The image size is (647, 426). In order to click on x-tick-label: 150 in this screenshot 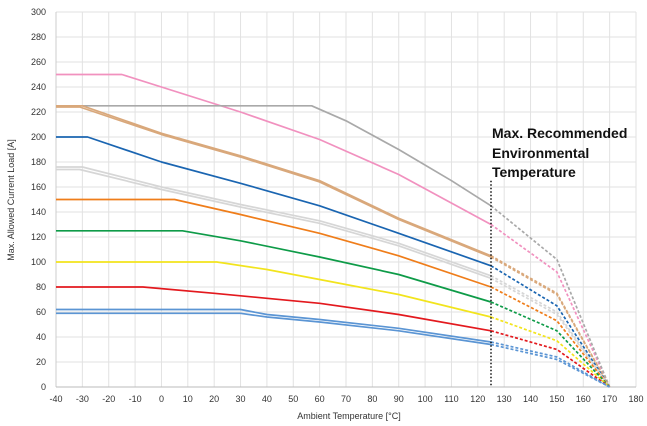, I will do `click(556, 399)`.